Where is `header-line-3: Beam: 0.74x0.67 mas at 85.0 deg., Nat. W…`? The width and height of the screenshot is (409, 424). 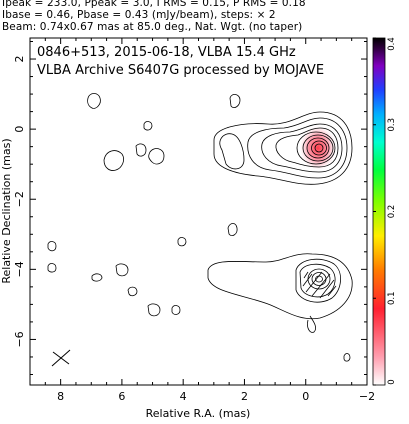
header-line-3: Beam: 0.74x0.67 mas at 85.0 deg., Nat. W… is located at coordinates (152, 27).